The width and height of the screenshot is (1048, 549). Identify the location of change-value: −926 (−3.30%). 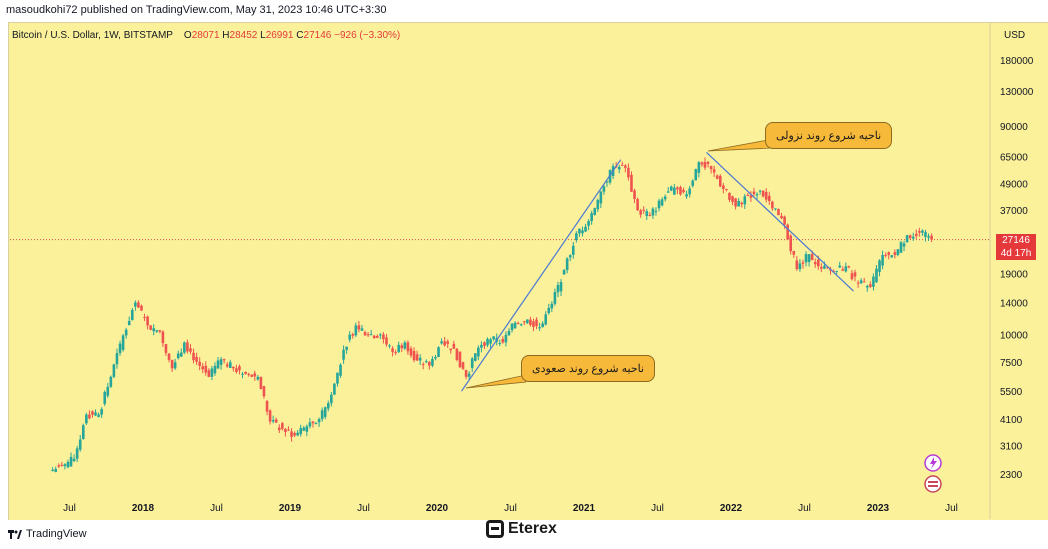
(367, 35).